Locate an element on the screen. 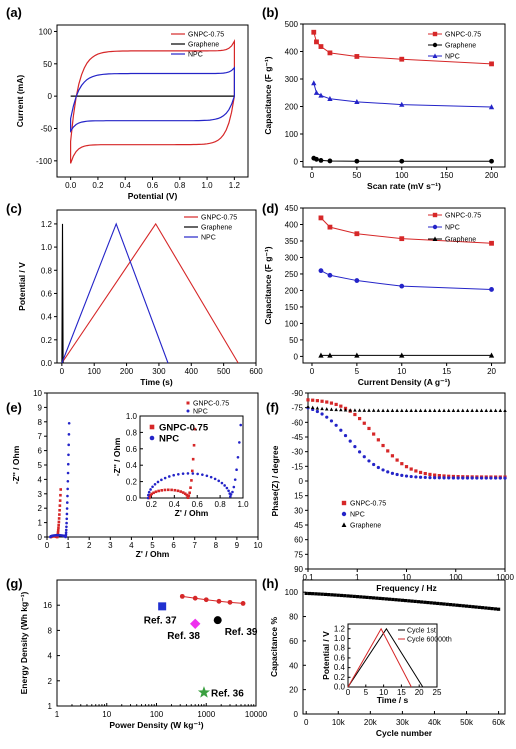 The image size is (516, 749). y-tick-label: 500 is located at coordinates (292, 24).